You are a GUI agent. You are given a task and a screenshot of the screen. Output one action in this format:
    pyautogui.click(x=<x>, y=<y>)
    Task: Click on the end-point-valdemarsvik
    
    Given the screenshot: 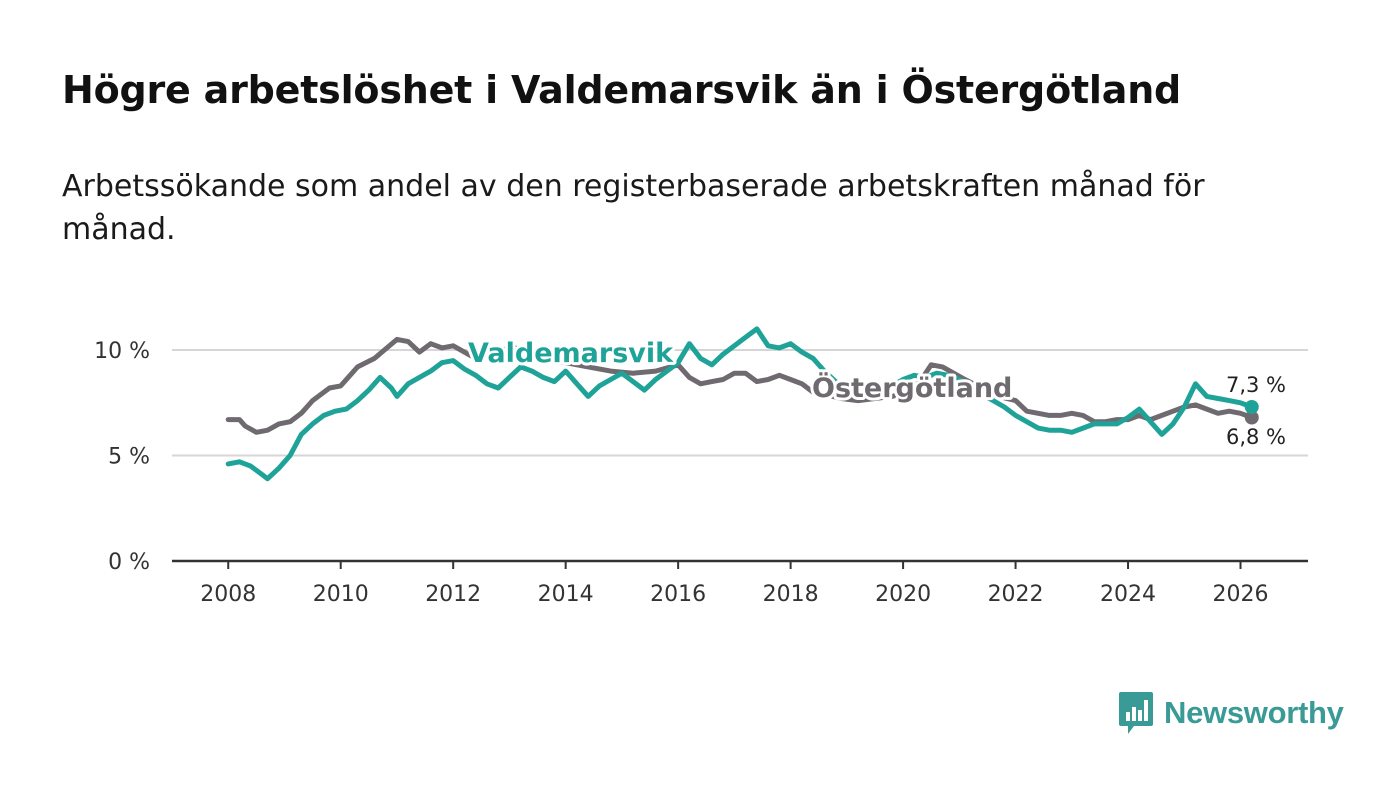 What is the action you would take?
    pyautogui.click(x=1251, y=406)
    